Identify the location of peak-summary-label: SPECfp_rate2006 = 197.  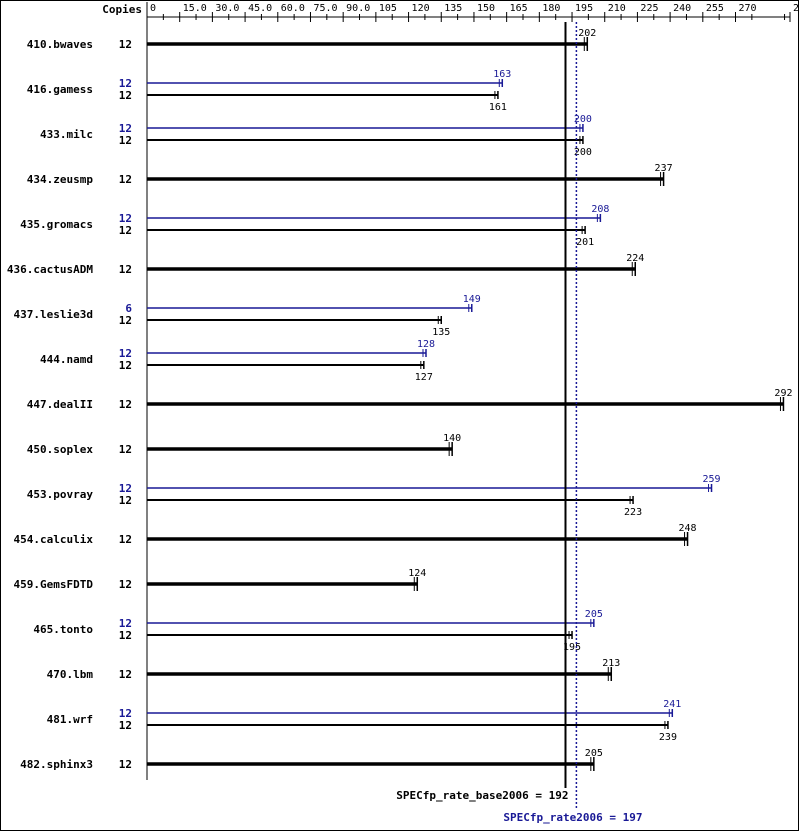
(572, 817).